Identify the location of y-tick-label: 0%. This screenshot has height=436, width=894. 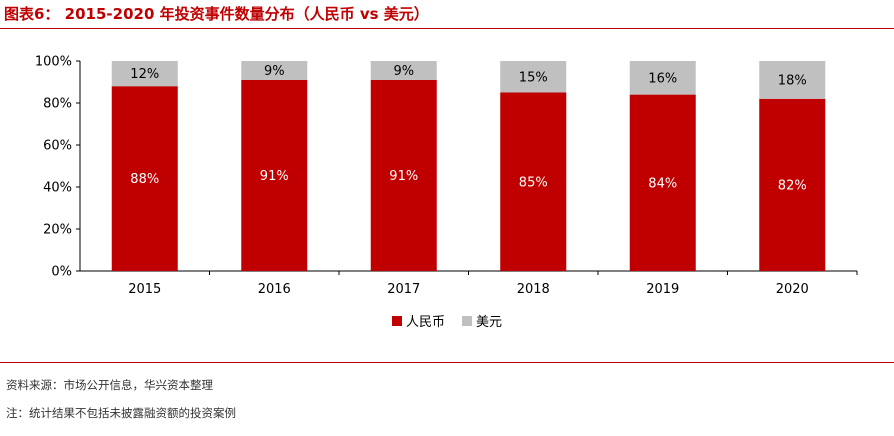
(61, 272).